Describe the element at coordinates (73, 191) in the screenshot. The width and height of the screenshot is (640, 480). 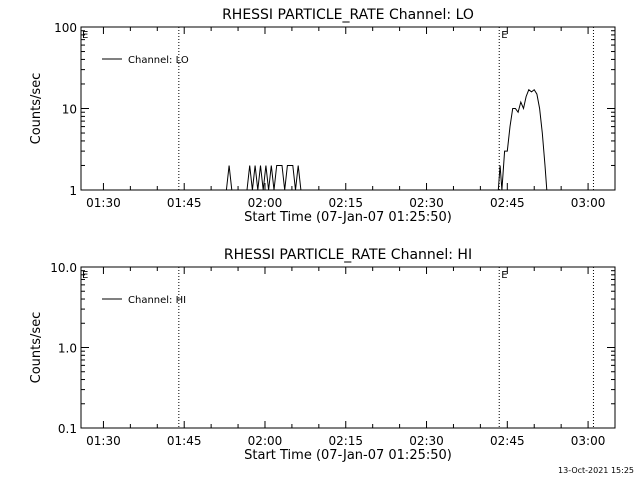
I see `y-tick-label: 1` at that location.